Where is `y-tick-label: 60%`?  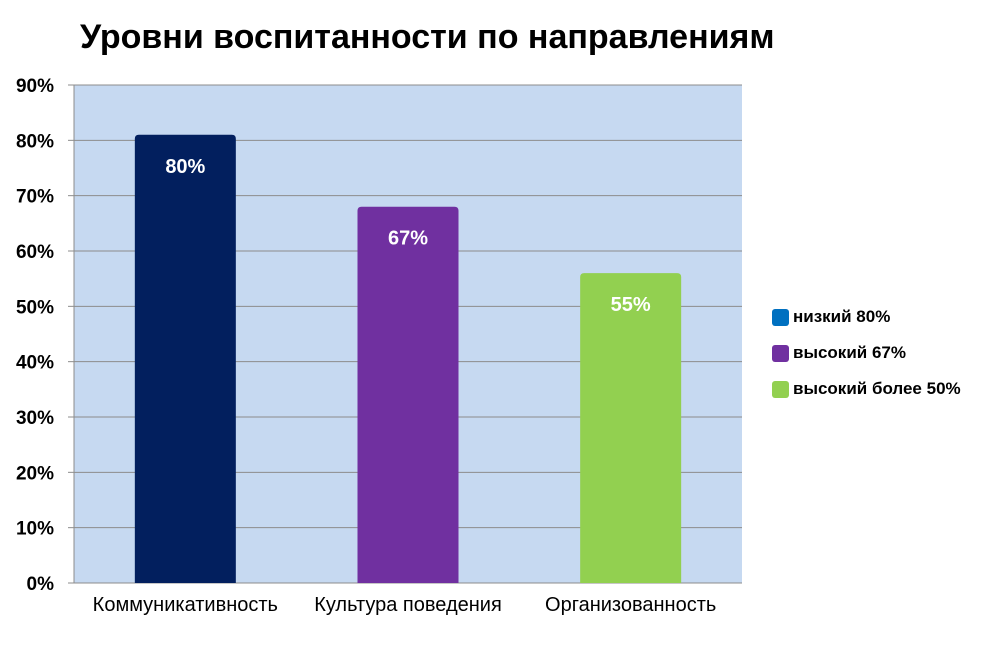
y-tick-label: 60% is located at coordinates (35, 252).